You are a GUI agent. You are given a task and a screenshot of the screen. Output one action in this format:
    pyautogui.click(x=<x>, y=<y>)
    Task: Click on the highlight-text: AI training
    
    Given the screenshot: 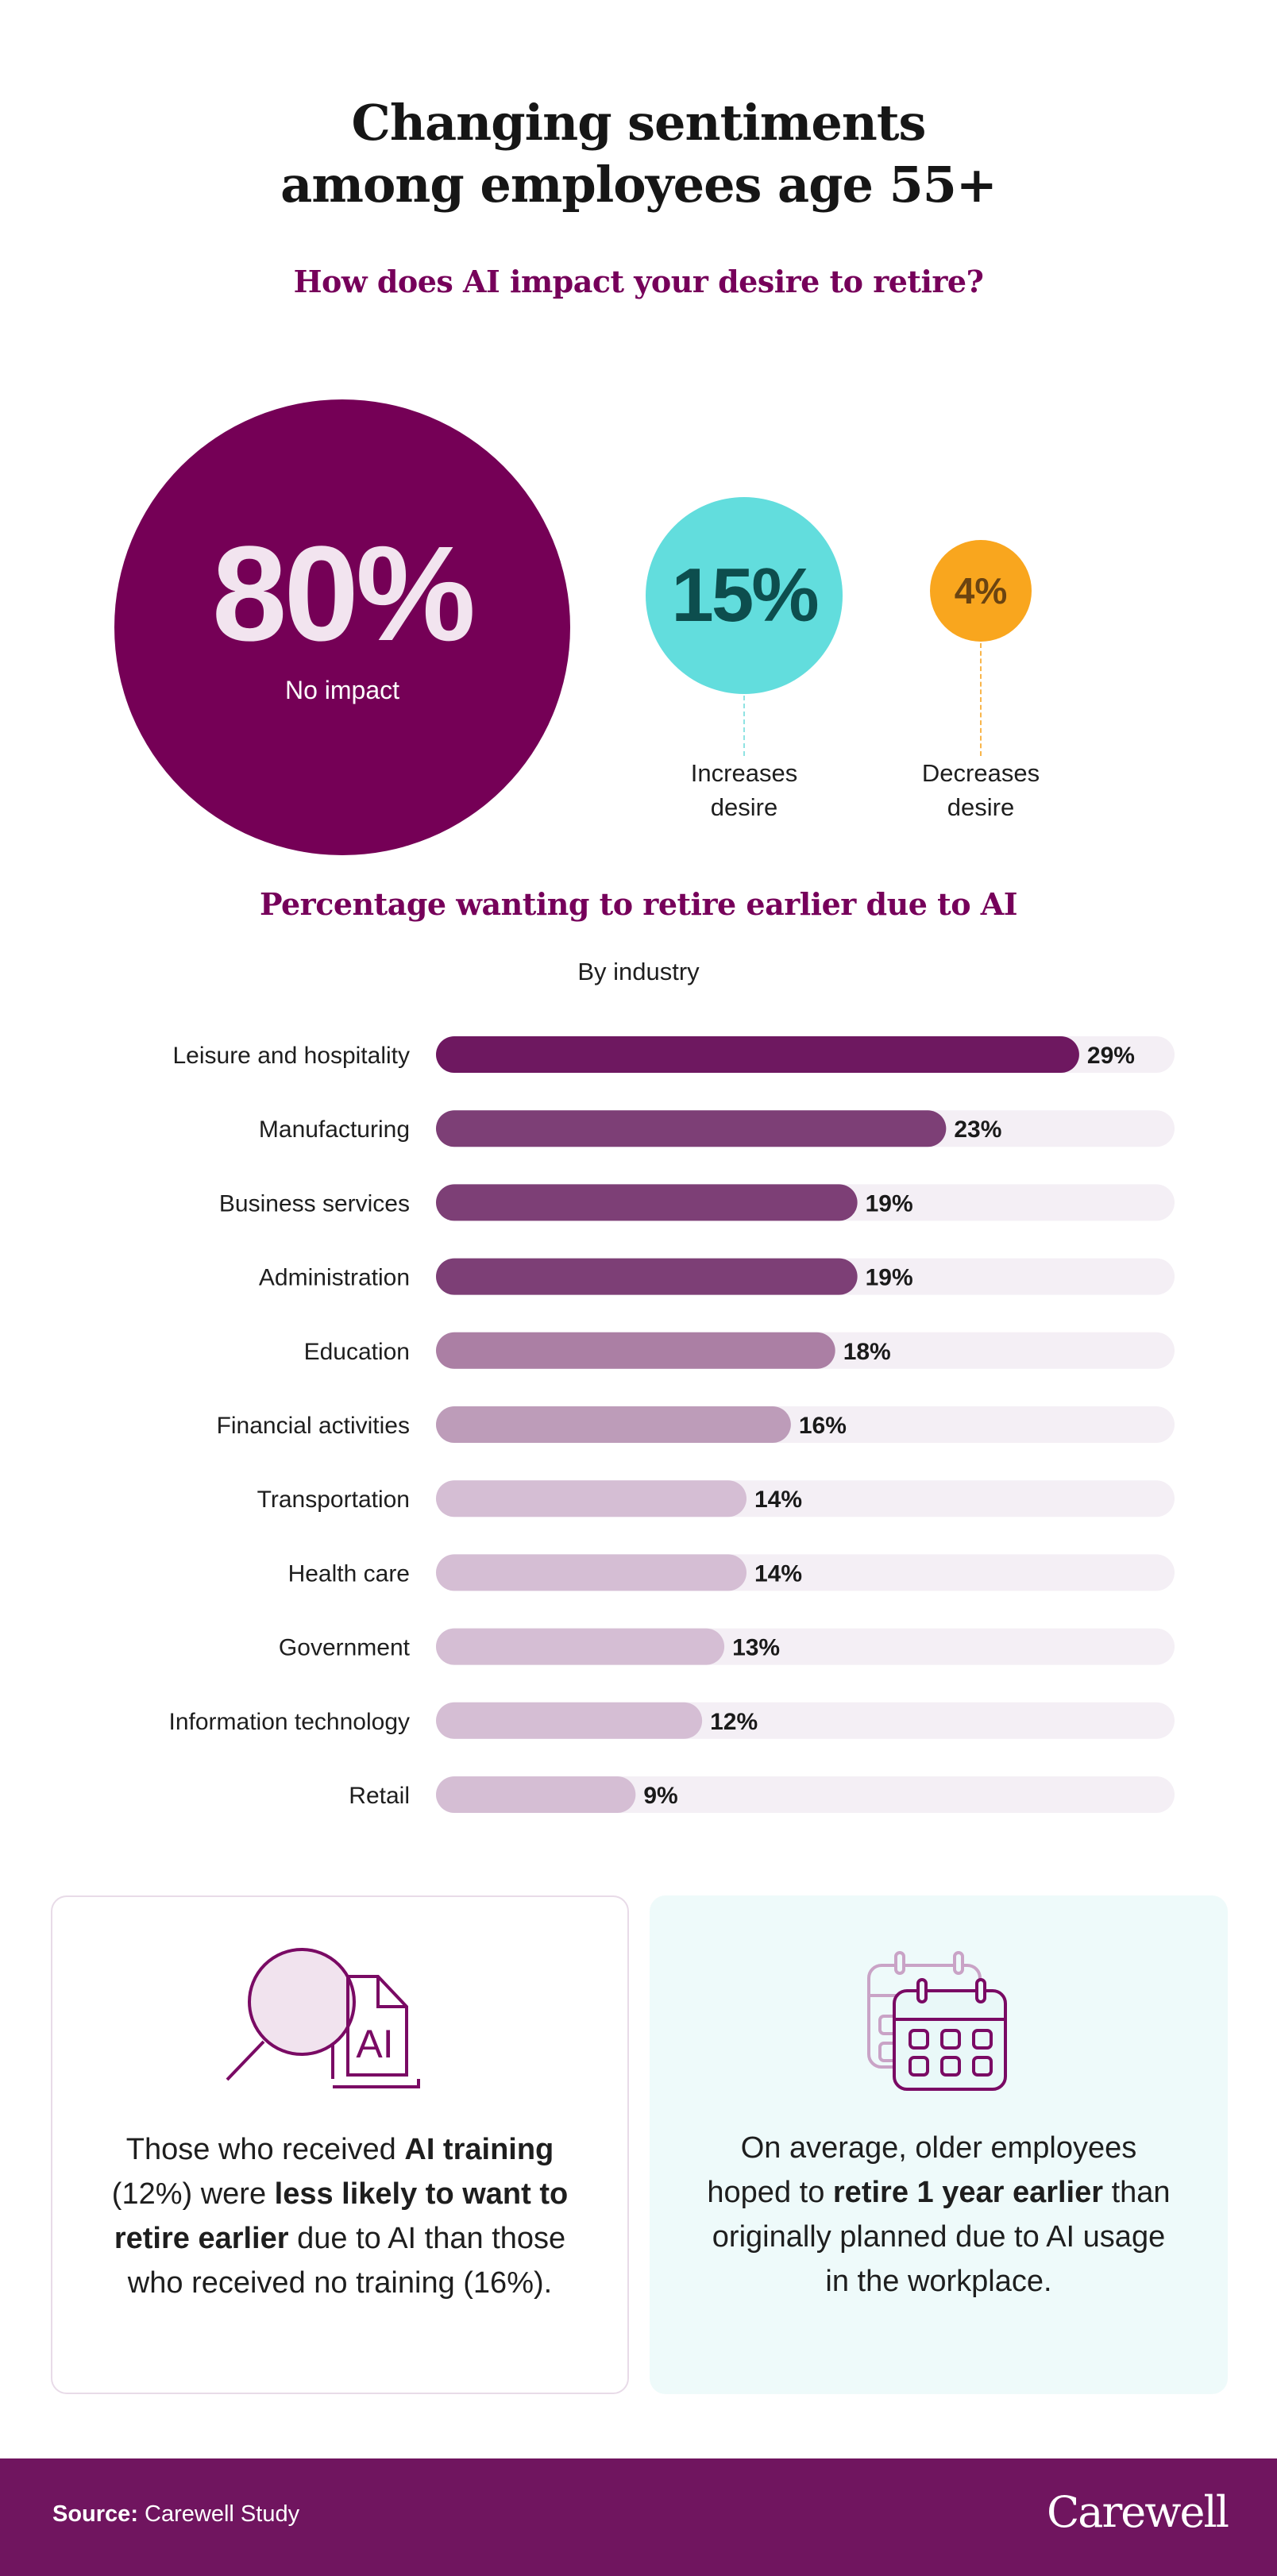 What is the action you would take?
    pyautogui.click(x=479, y=2149)
    